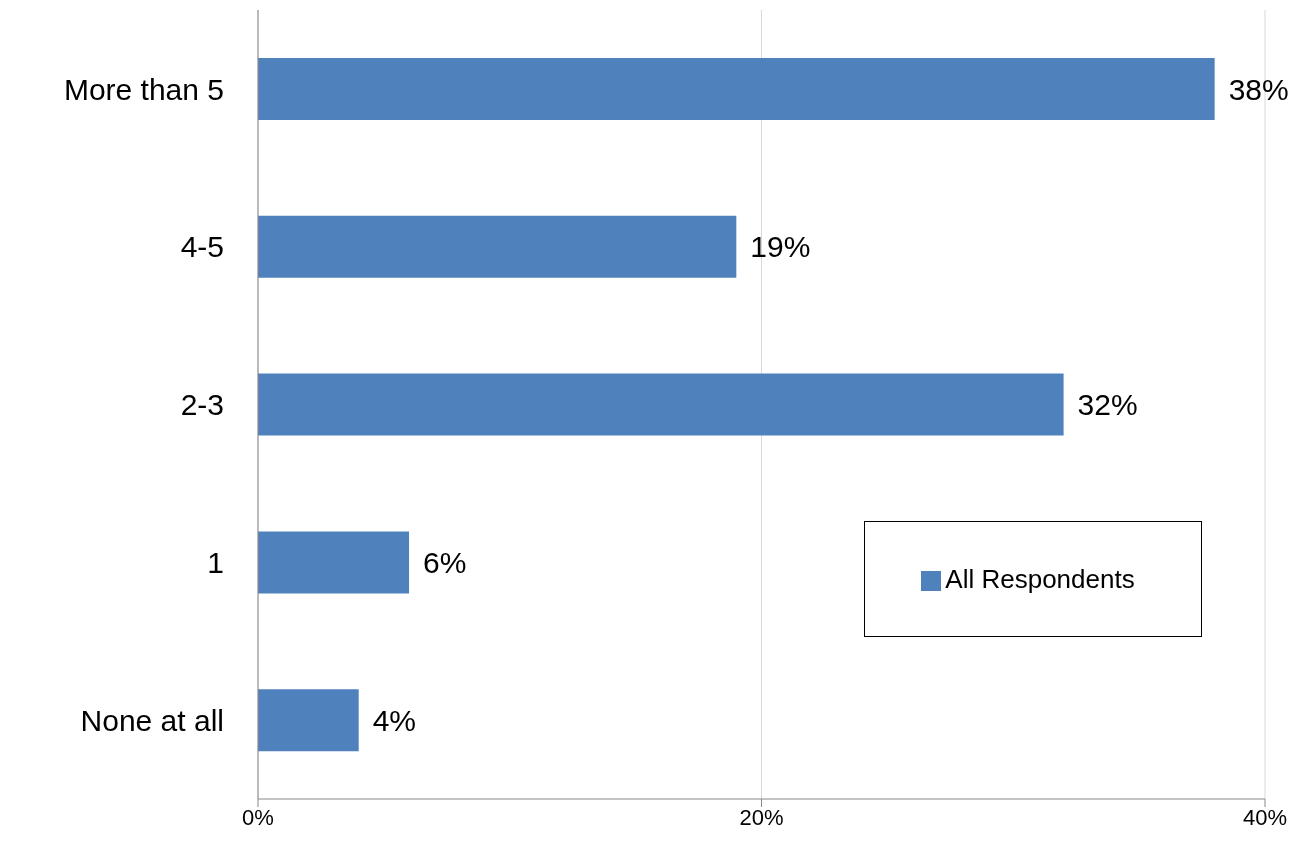 The width and height of the screenshot is (1303, 849). Describe the element at coordinates (1040, 578) in the screenshot. I see `legend-label: All Respondents` at that location.